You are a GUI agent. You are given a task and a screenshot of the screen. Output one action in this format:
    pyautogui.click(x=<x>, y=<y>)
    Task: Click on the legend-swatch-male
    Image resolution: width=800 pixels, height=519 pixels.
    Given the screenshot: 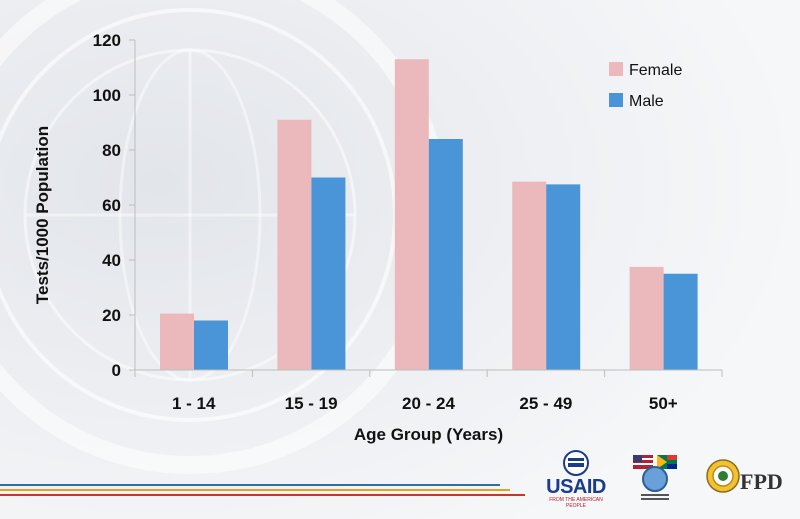 What is the action you would take?
    pyautogui.click(x=616, y=100)
    